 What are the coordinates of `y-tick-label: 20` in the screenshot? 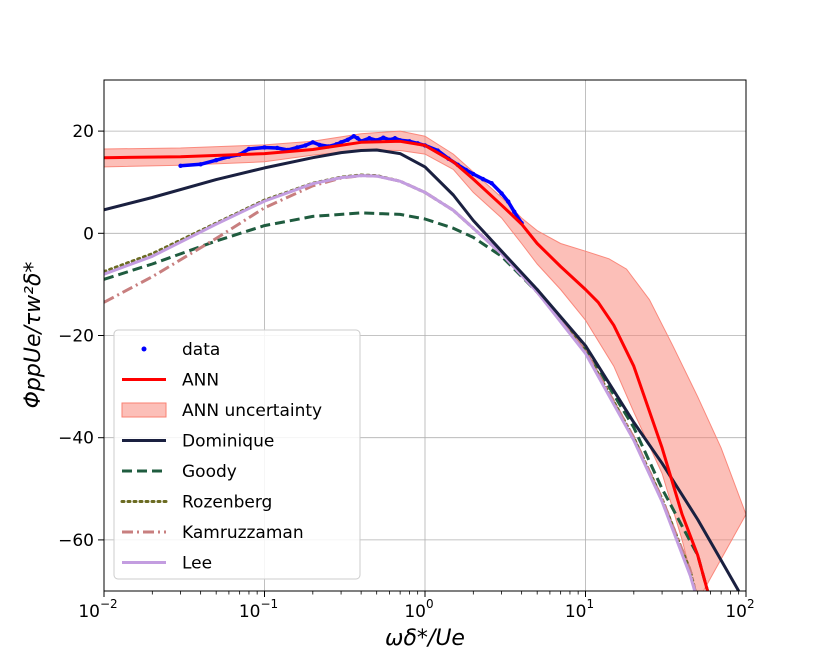 It's located at (83, 132).